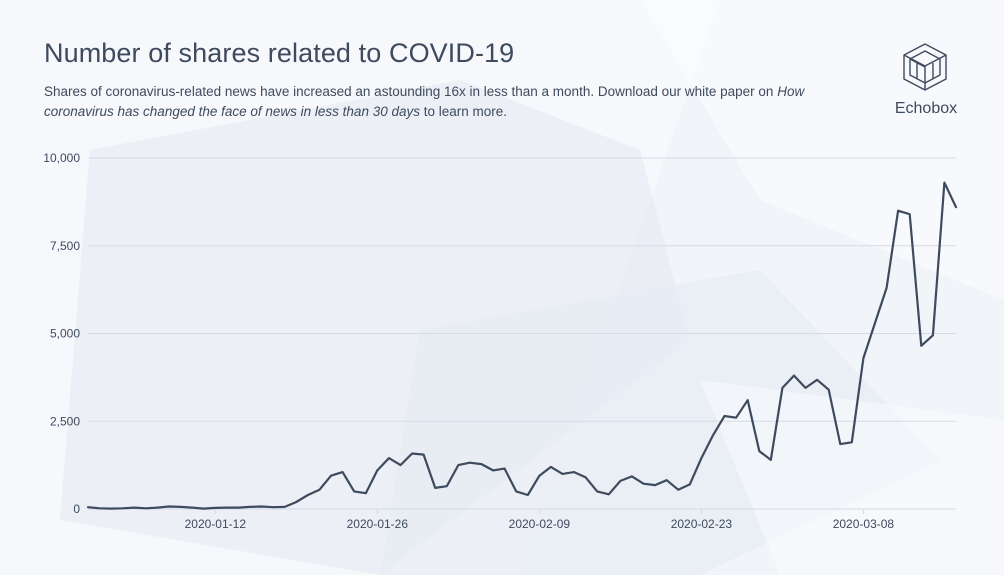  What do you see at coordinates (216, 524) in the screenshot?
I see `x-tick-label: 2020-01-12` at bounding box center [216, 524].